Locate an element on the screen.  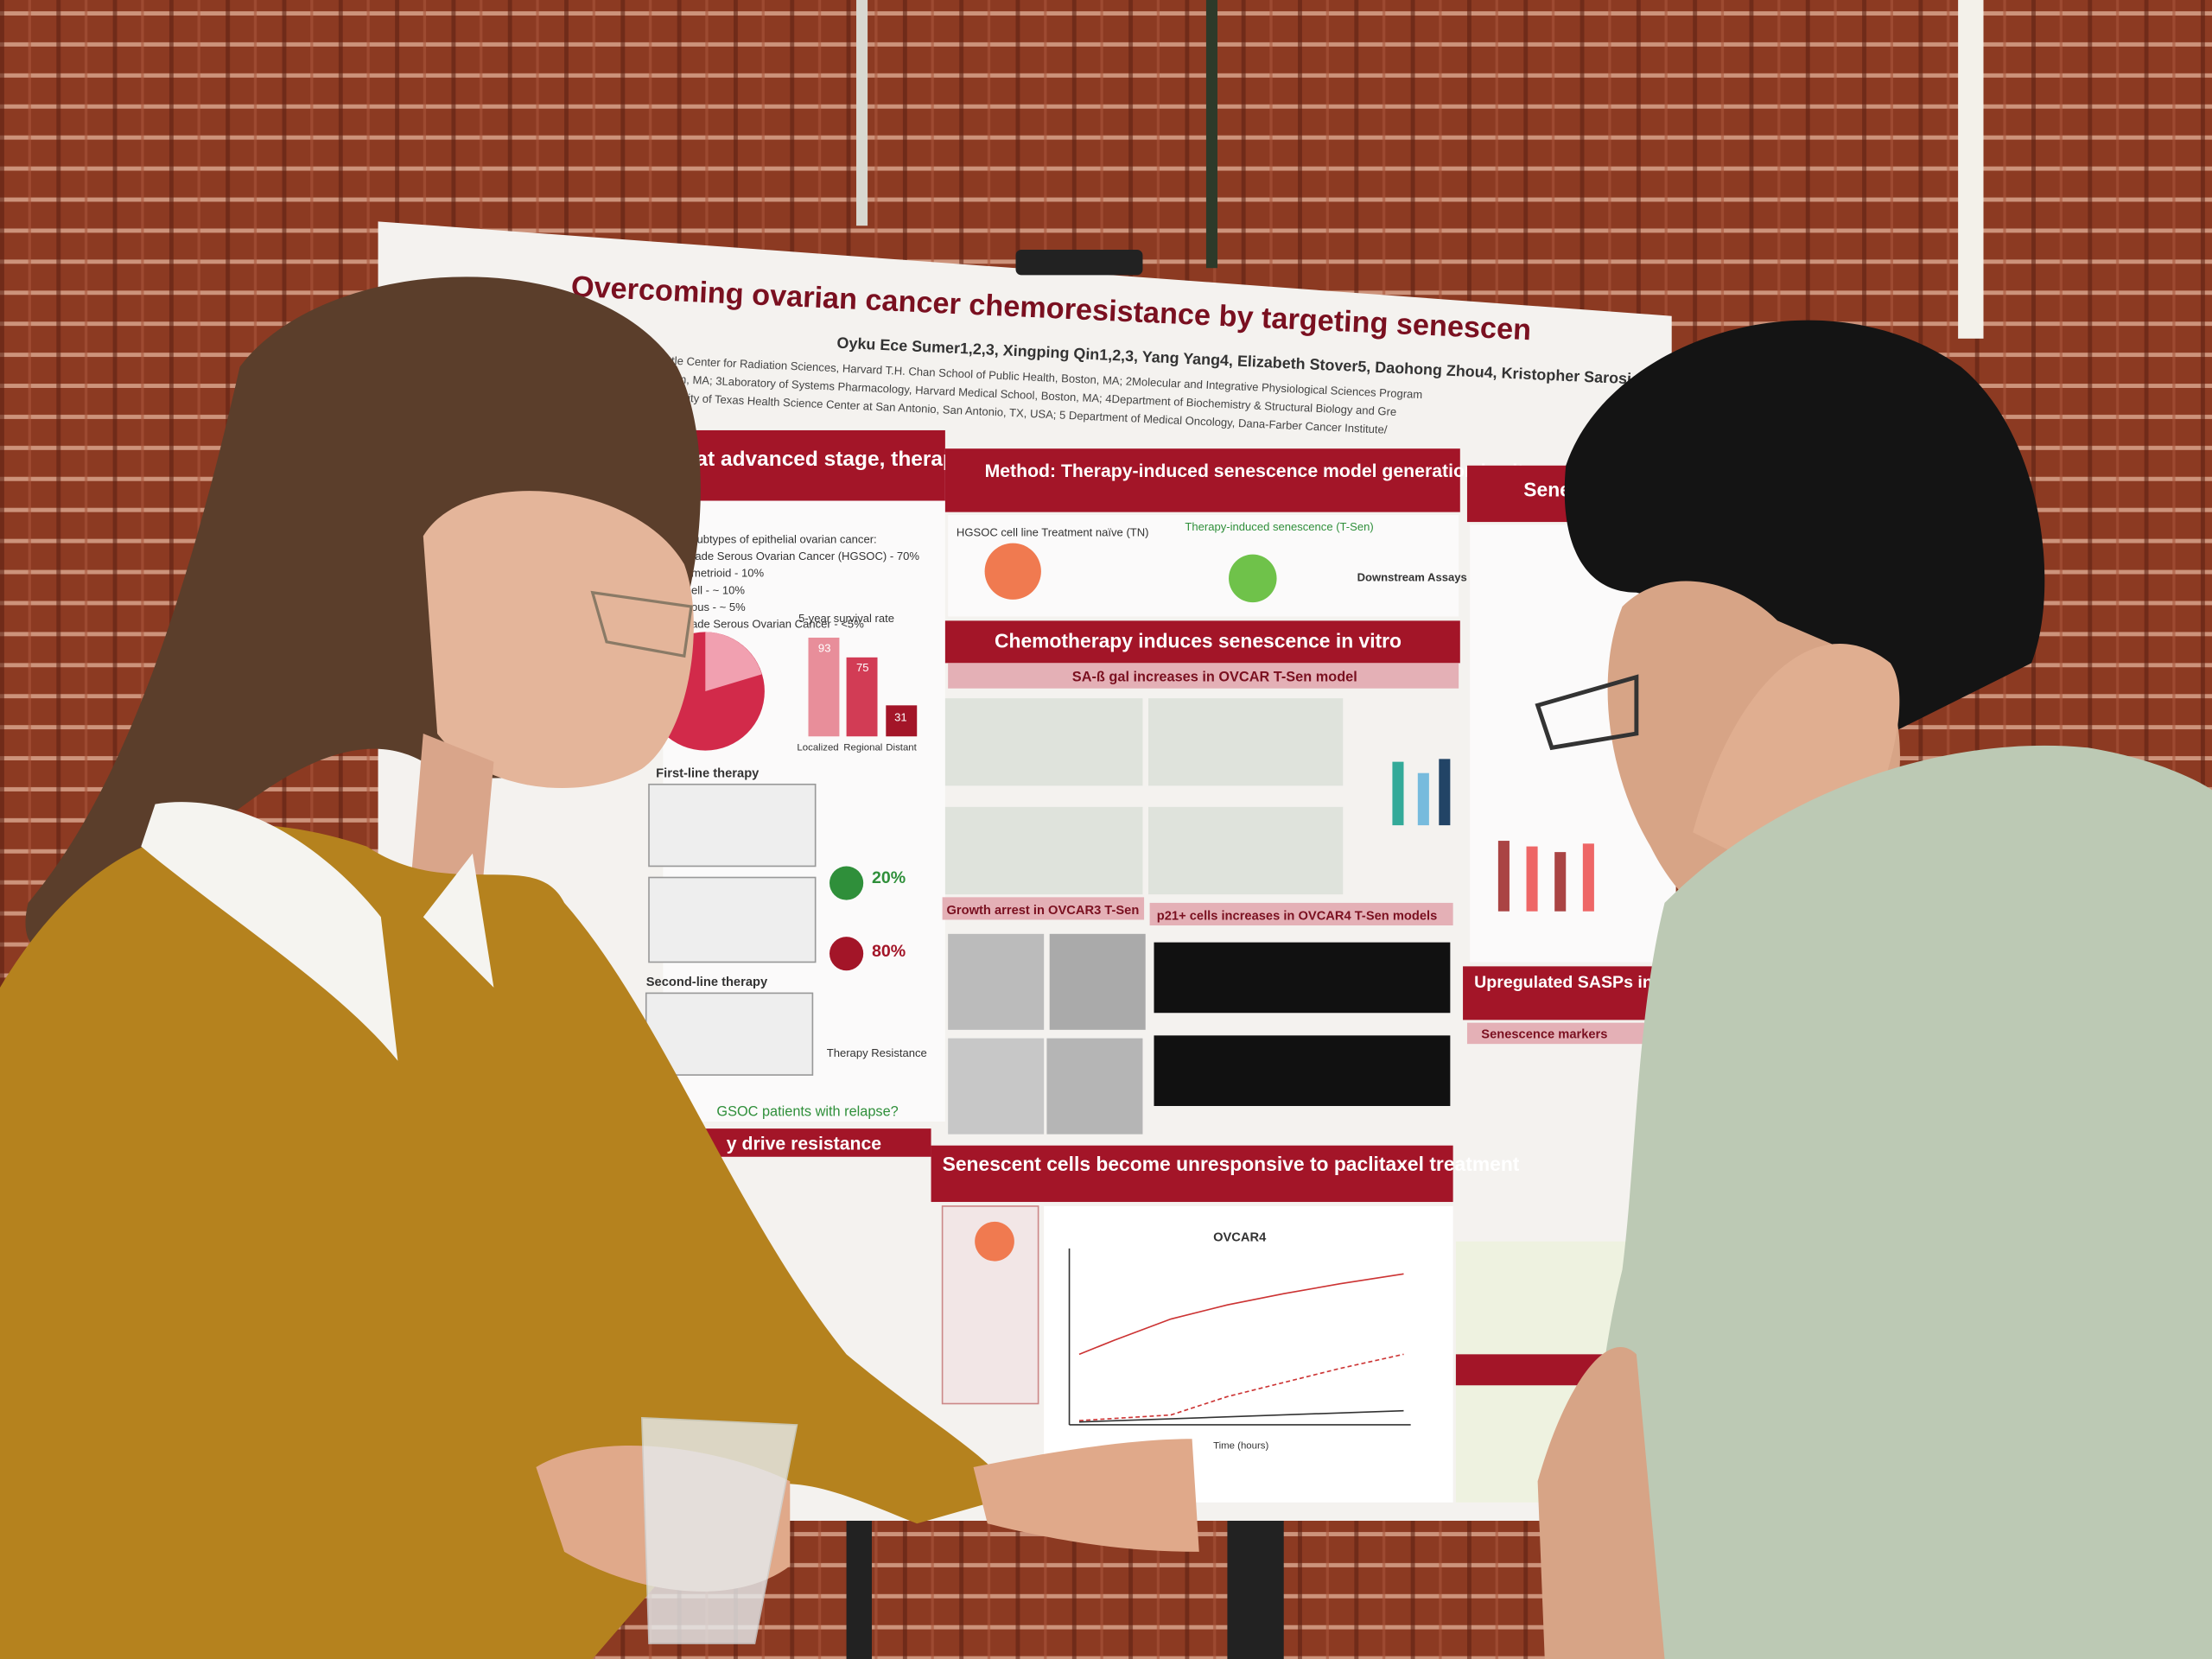
stat: 80% is located at coordinates (889, 951).